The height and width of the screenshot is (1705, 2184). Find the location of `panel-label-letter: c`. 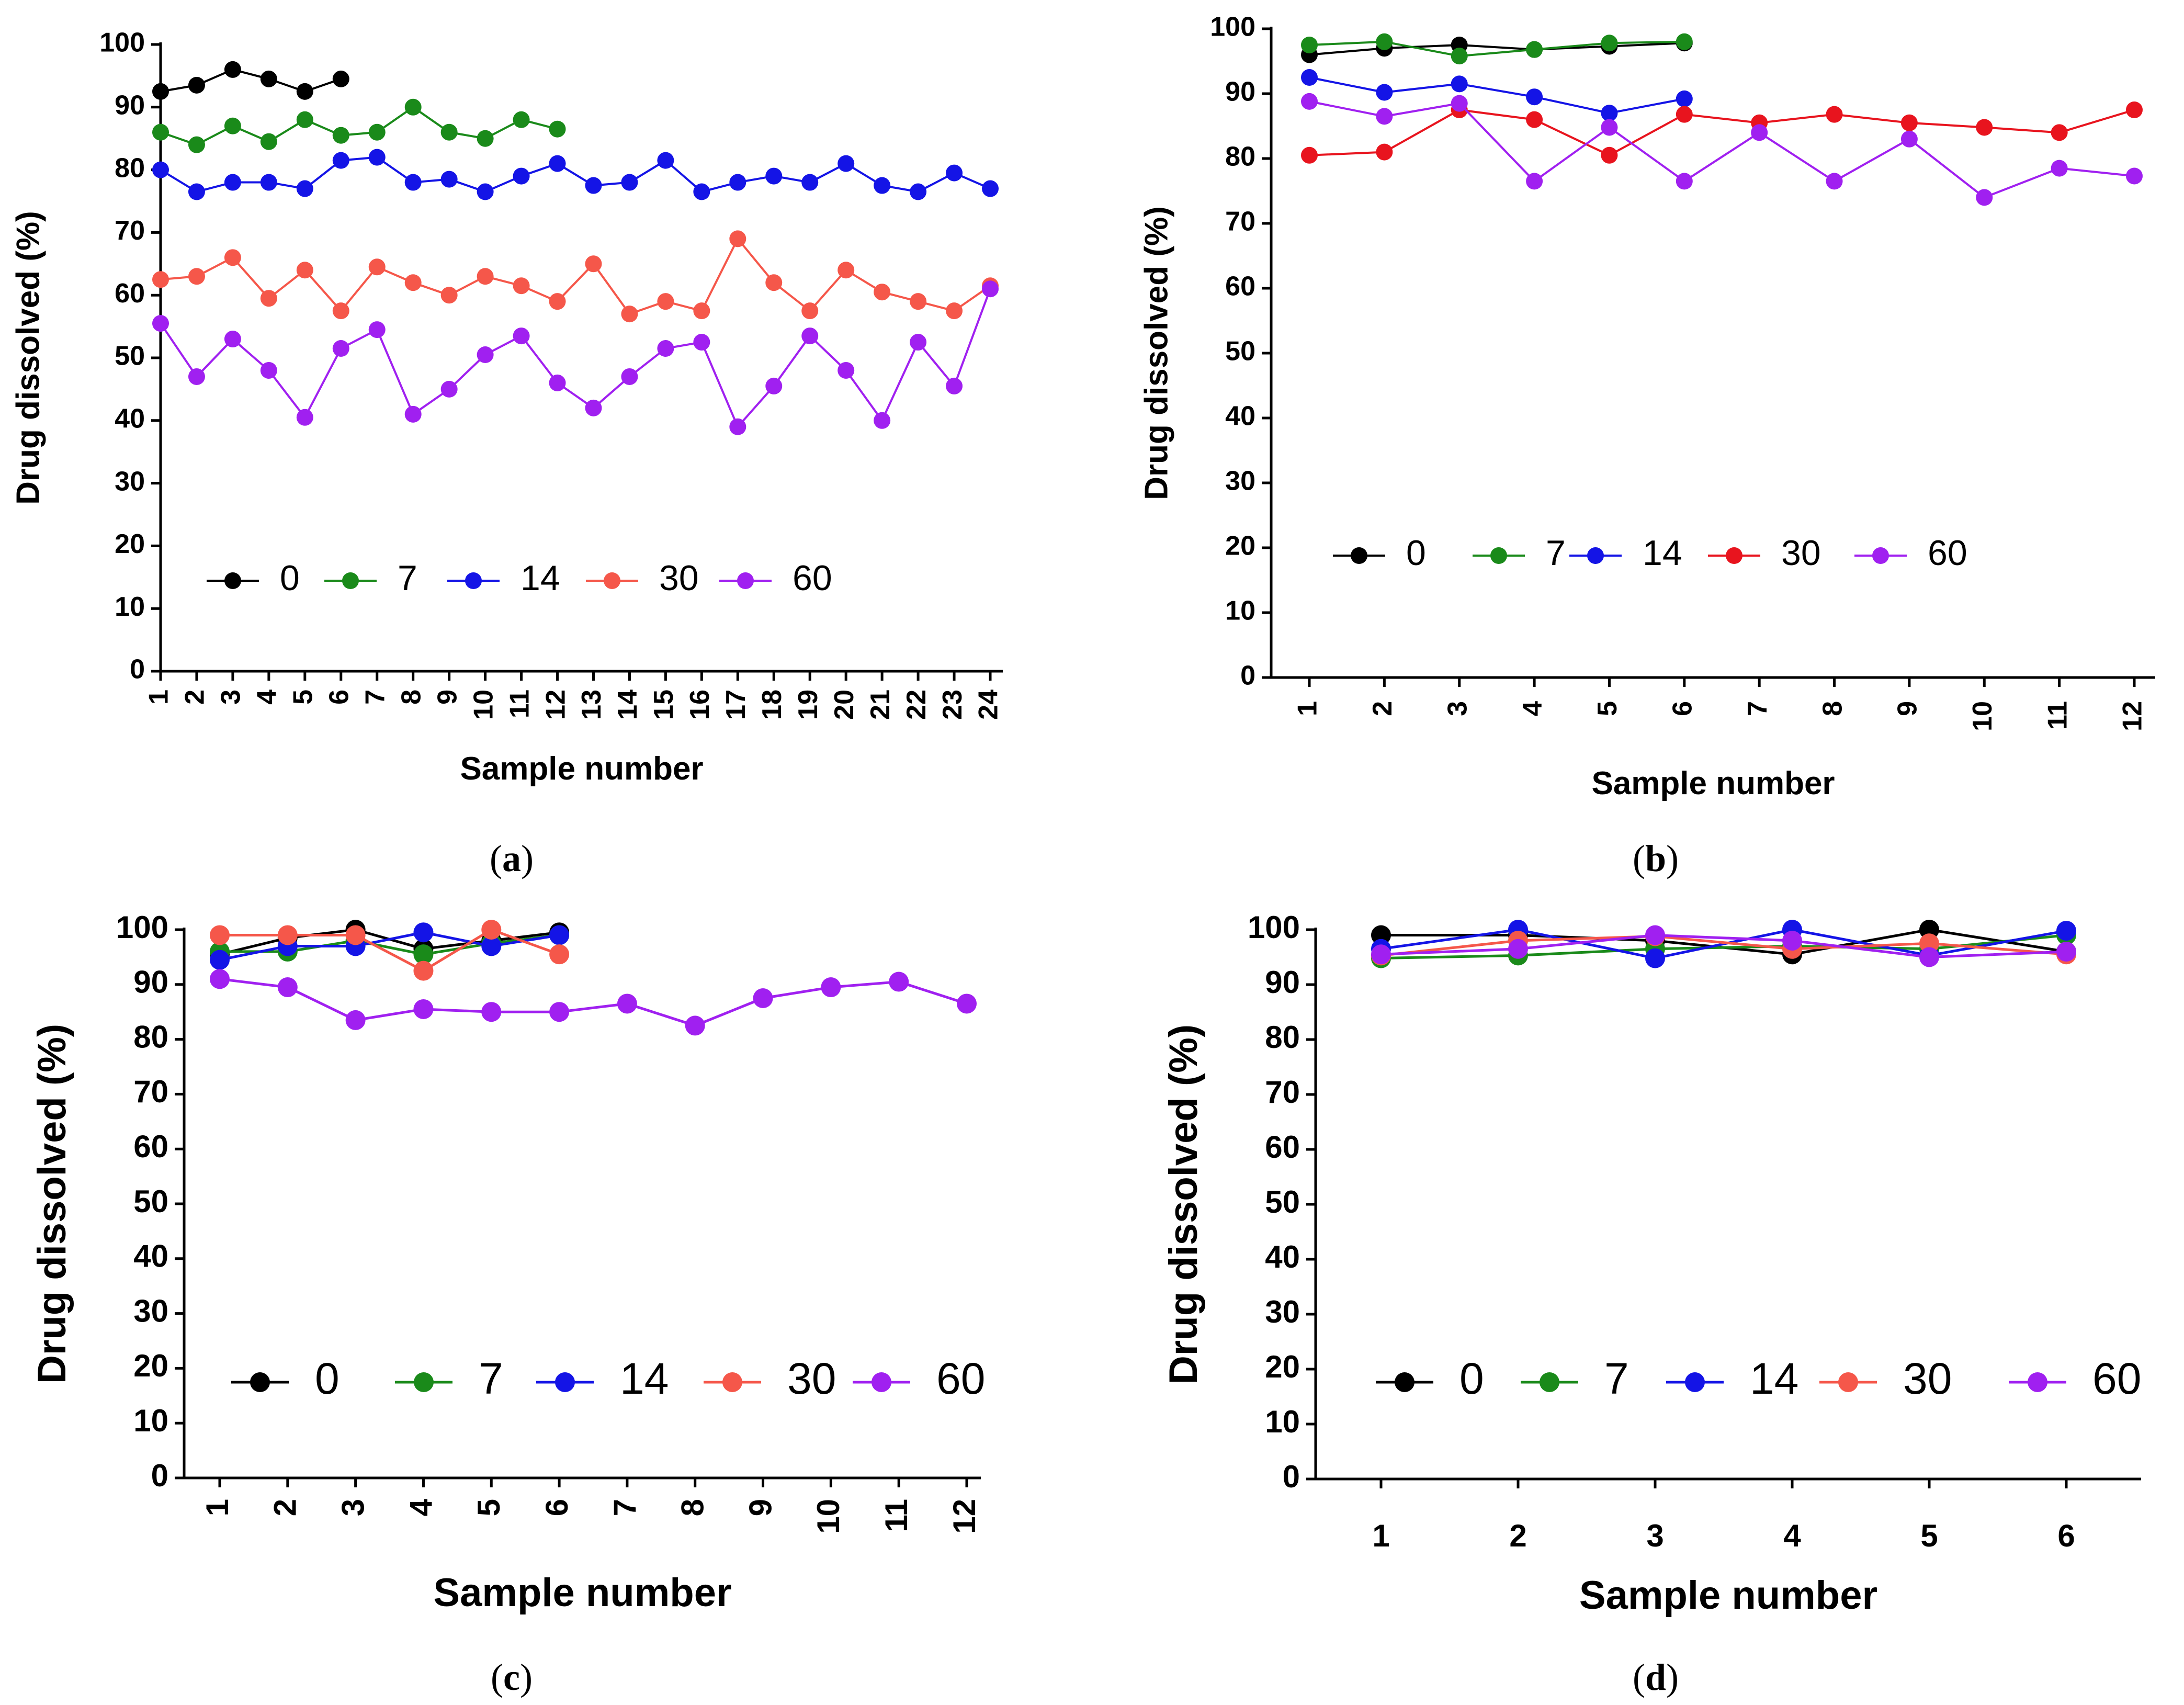

panel-label-letter: c is located at coordinates (512, 1677).